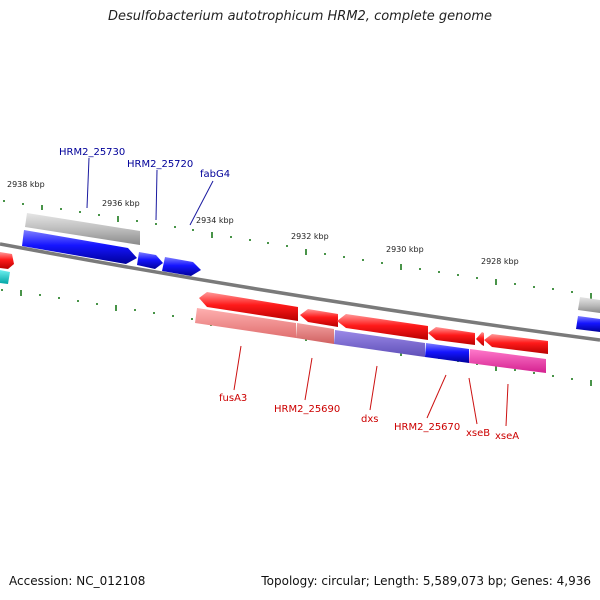 The height and width of the screenshot is (600, 600). What do you see at coordinates (478, 433) in the screenshot?
I see `gene-label-xseb: xseB` at bounding box center [478, 433].